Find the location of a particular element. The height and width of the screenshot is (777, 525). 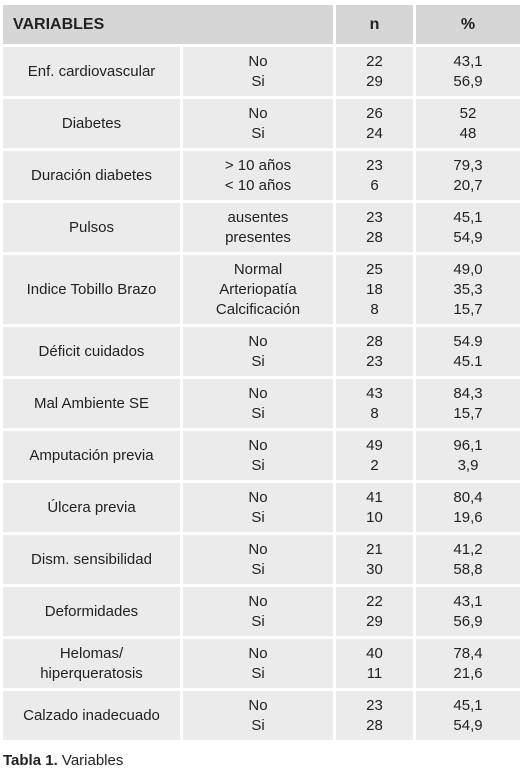

variable-cell: Úlcera previa is located at coordinates (91, 507).